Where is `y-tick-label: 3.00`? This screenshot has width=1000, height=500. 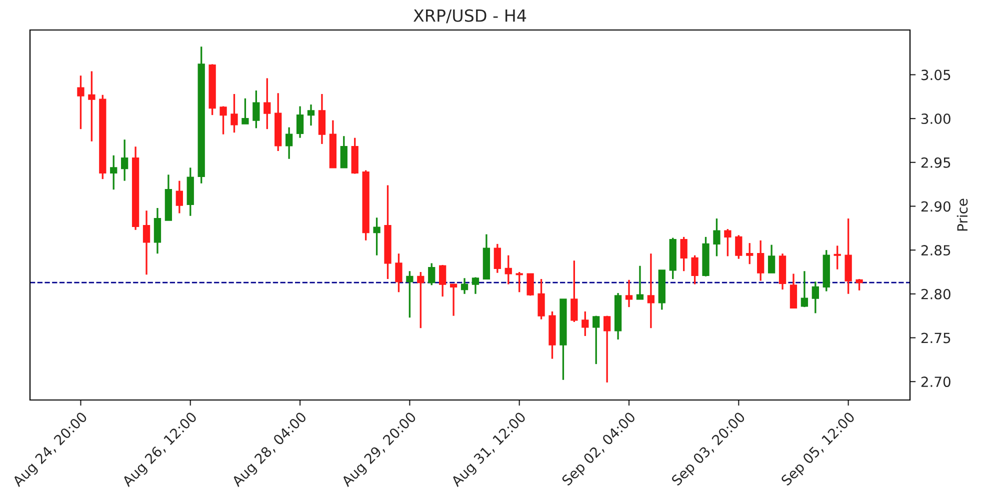
y-tick-label: 3.00 is located at coordinates (935, 119).